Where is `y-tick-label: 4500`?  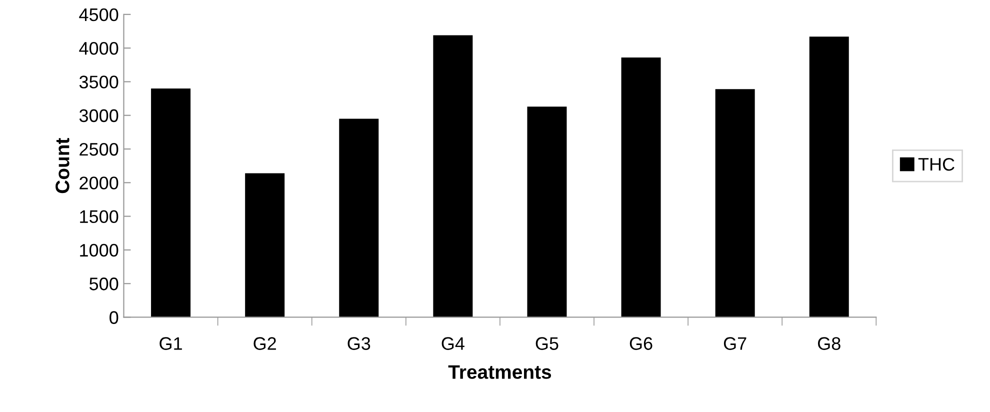 y-tick-label: 4500 is located at coordinates (98, 15).